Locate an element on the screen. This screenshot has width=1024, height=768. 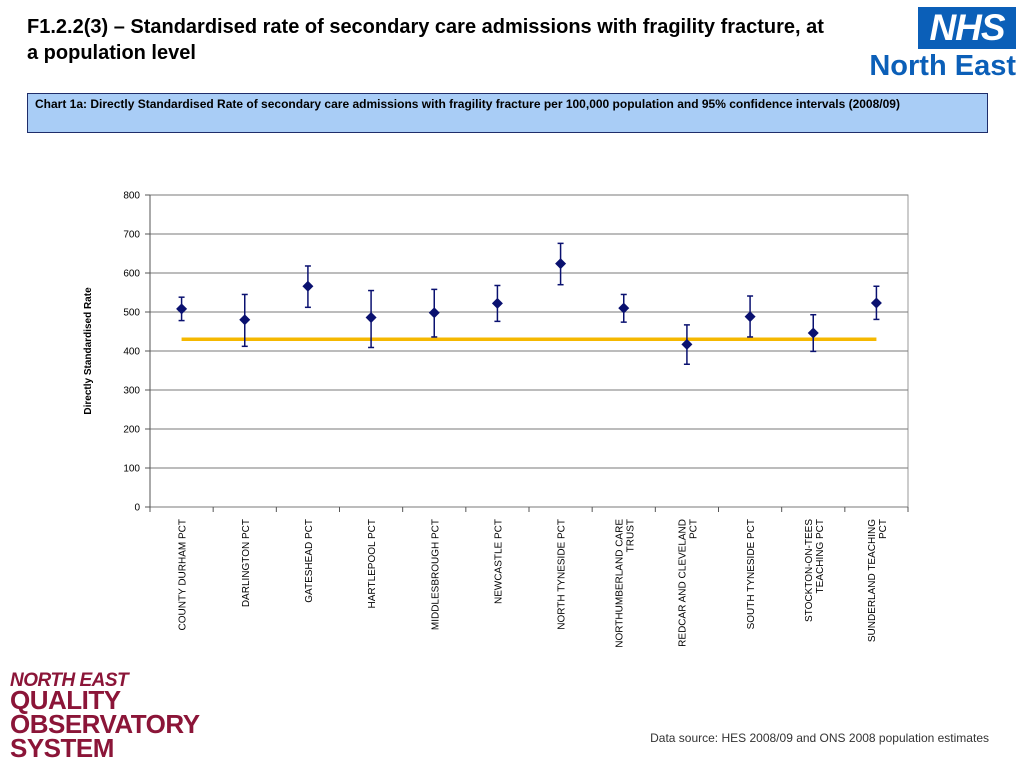
x-category-label: NEWCASTLE PCT is located at coordinates (498, 561).